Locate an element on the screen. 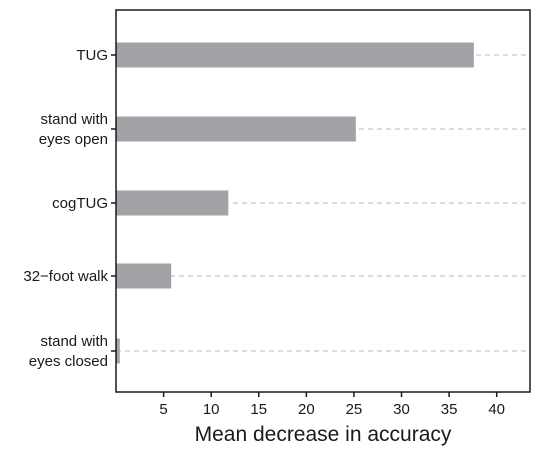 This screenshot has height=451, width=550. category-label: 32−foot walk is located at coordinates (65, 276).